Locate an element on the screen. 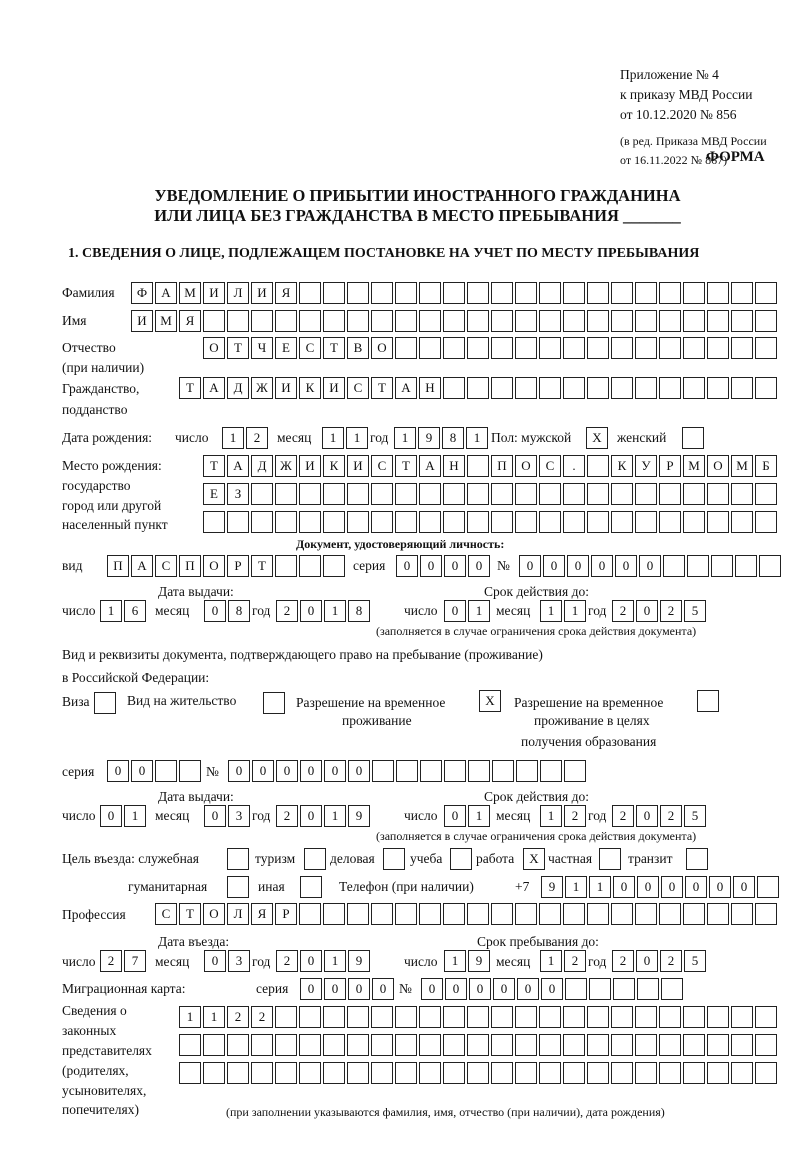  char-box: К is located at coordinates (310, 388).